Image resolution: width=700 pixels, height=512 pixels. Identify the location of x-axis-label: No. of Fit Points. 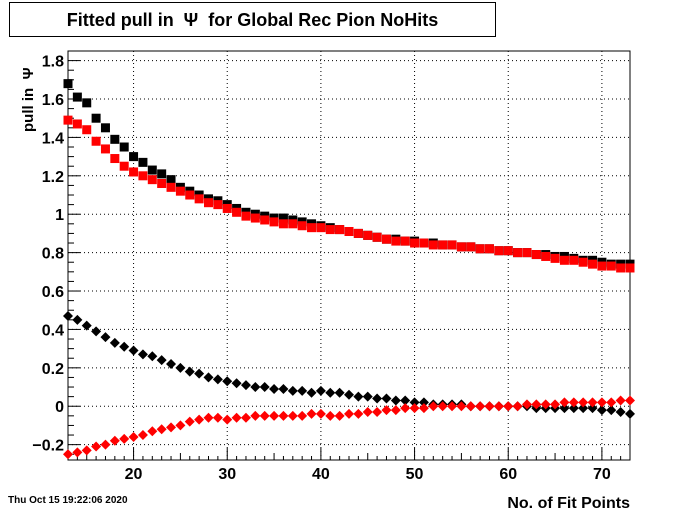
(568, 503).